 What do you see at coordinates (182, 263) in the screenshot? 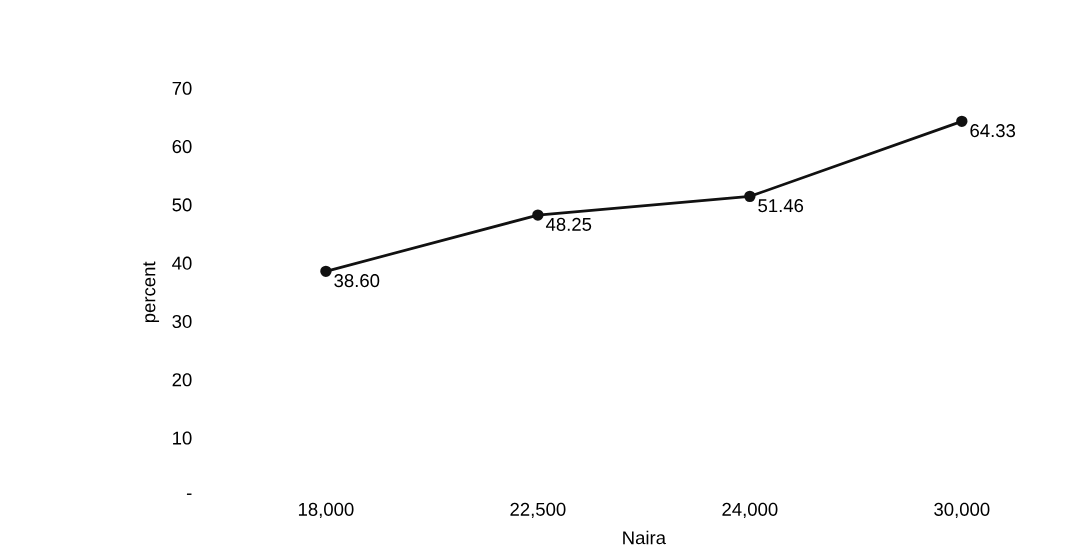
I see `y-tick-label: 40` at bounding box center [182, 263].